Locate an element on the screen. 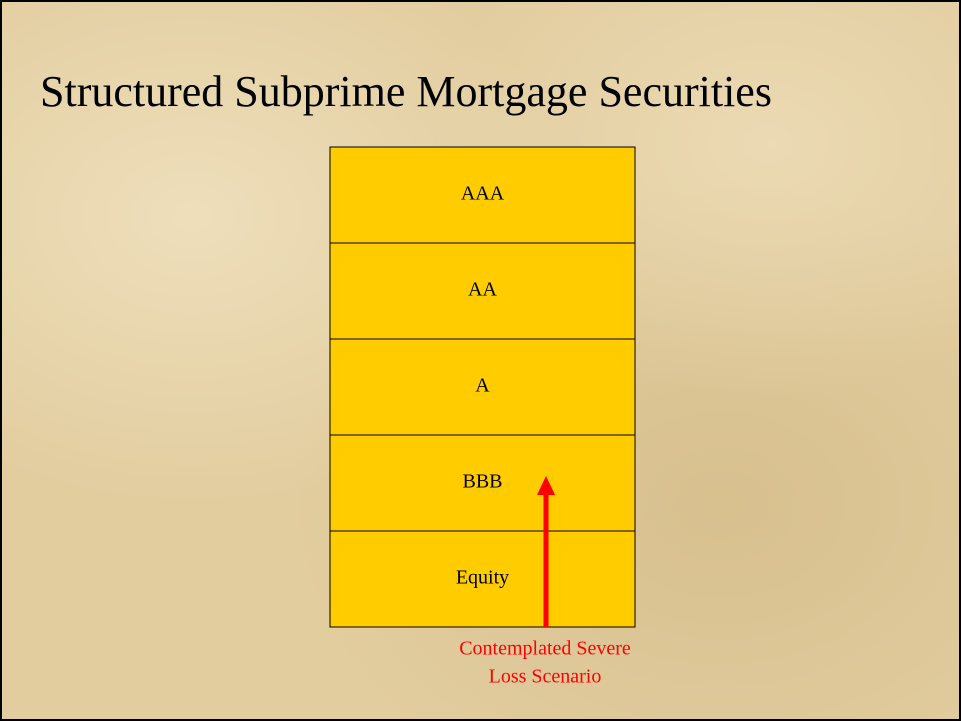  tranche-label: BBB is located at coordinates (482, 482).